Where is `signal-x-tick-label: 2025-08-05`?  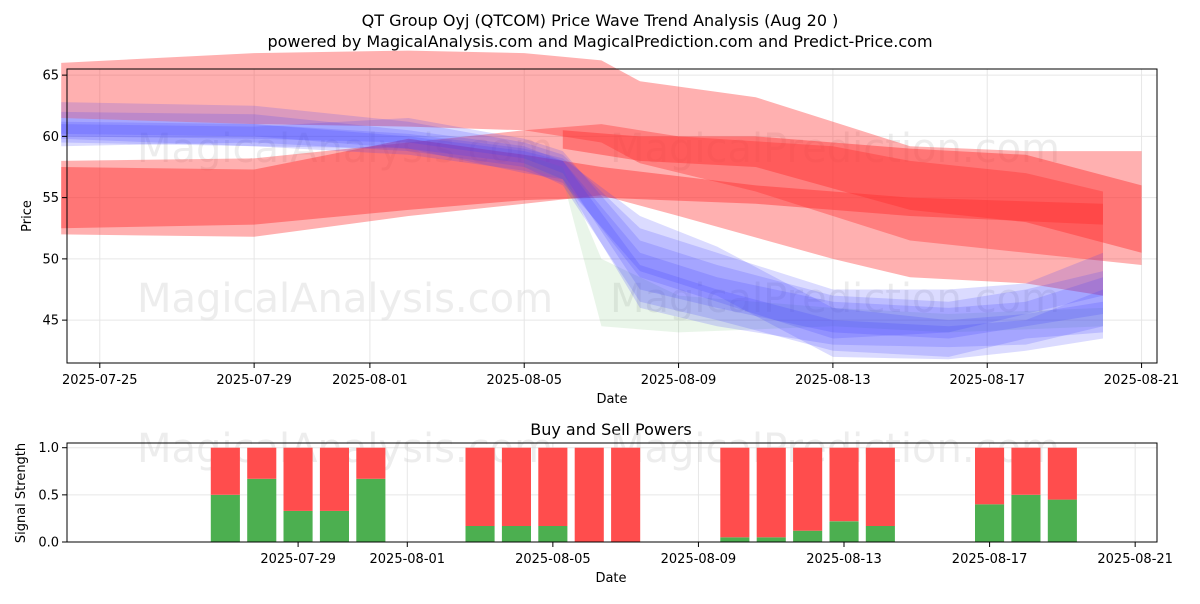 signal-x-tick-label: 2025-08-05 is located at coordinates (553, 559).